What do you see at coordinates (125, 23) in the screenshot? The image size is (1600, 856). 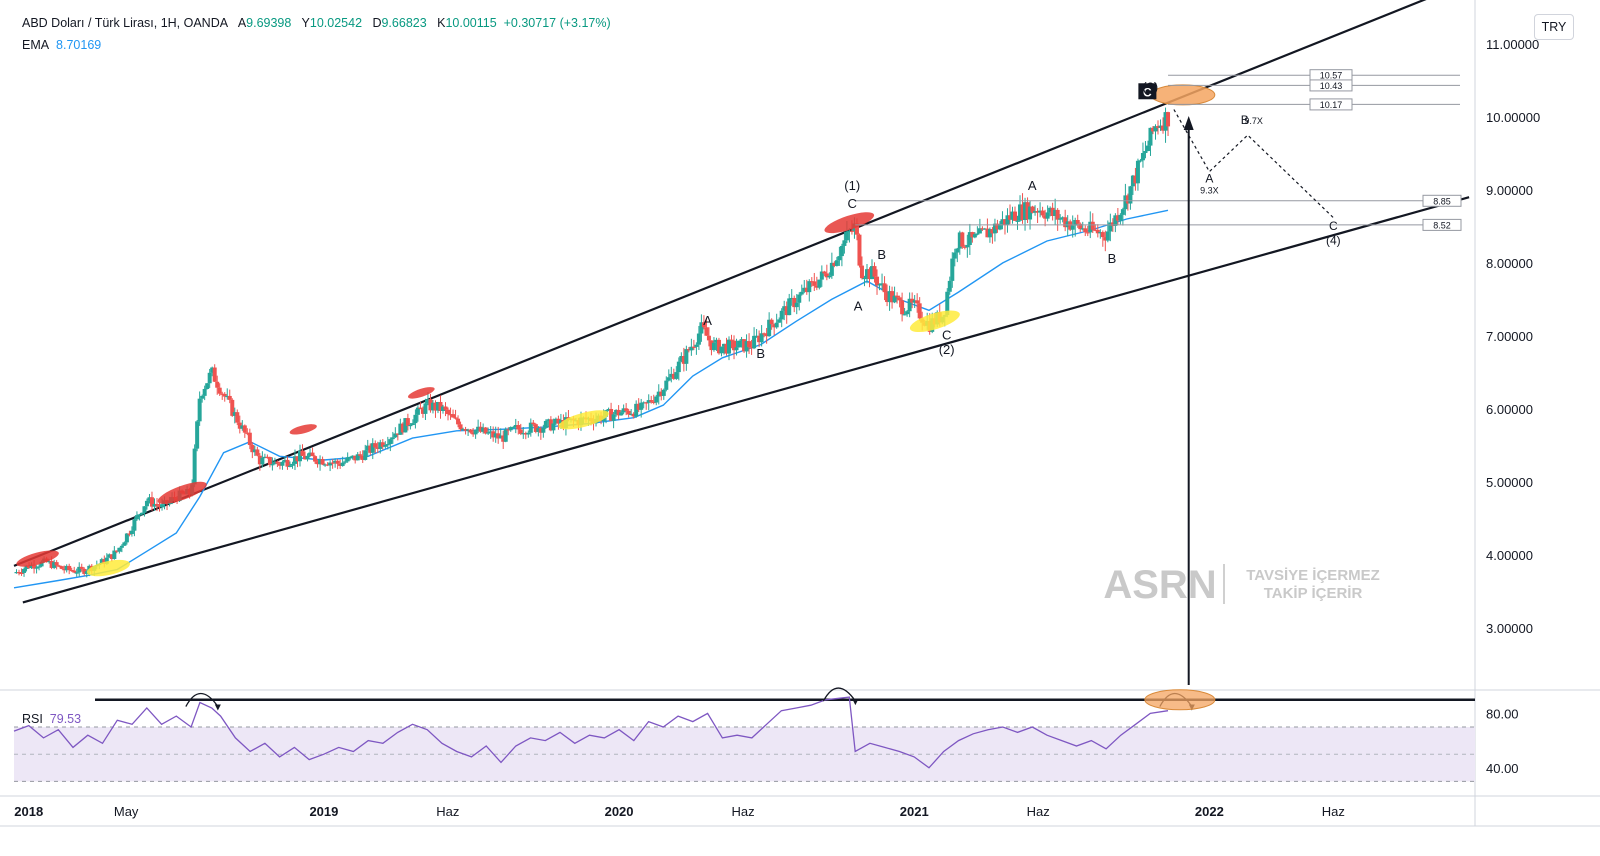 I see `symbol-name: ABD Doları / Türk Lirası, 1H, OANDA` at bounding box center [125, 23].